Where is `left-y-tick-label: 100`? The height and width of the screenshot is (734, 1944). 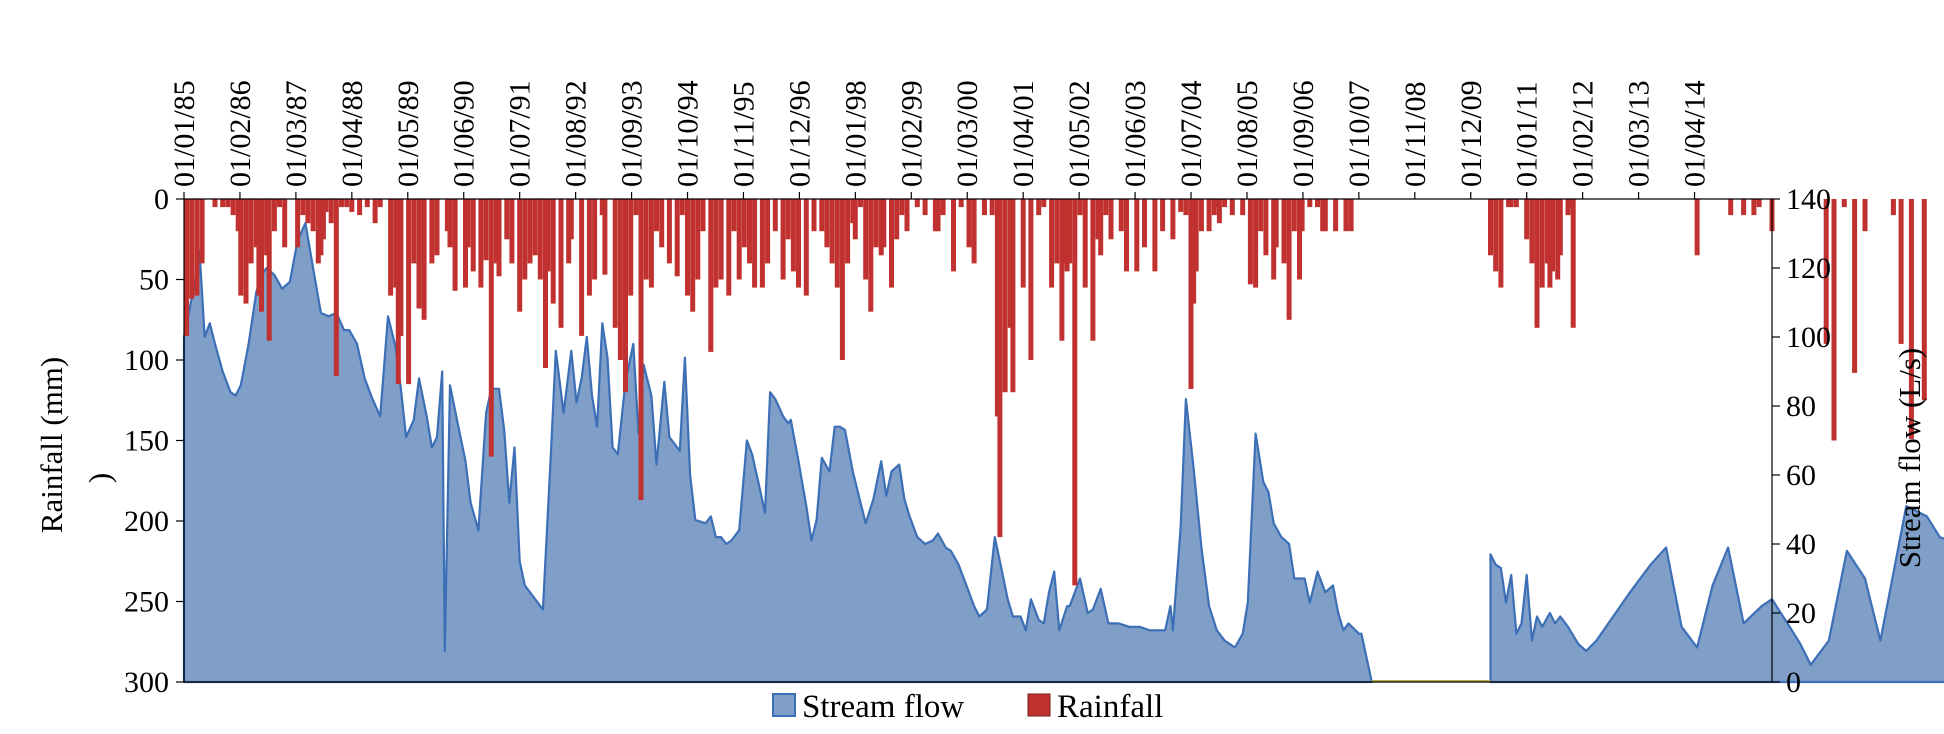
left-y-tick-label: 100 is located at coordinates (146, 360).